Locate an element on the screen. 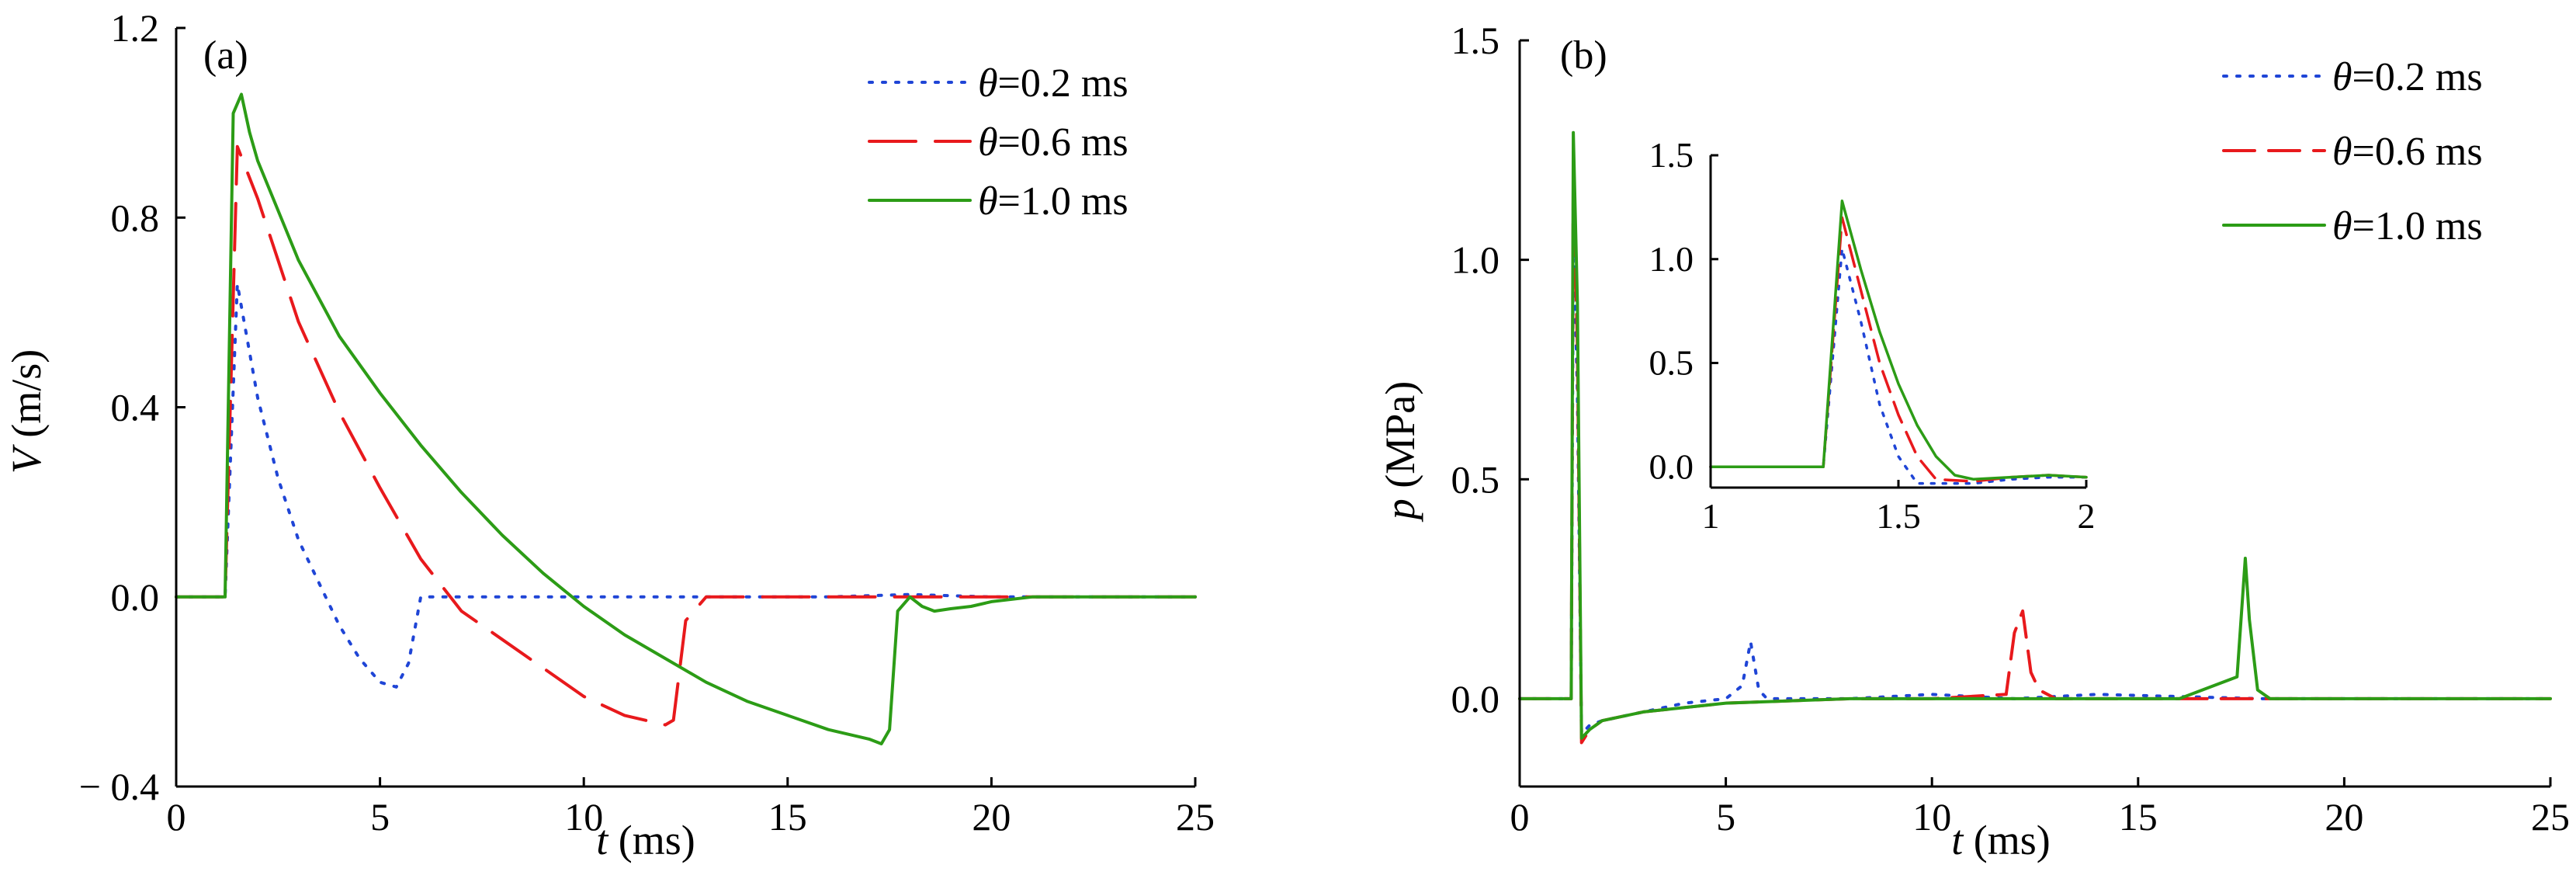 The height and width of the screenshot is (896, 2576). x-tick-label: 1.5 is located at coordinates (1898, 516).